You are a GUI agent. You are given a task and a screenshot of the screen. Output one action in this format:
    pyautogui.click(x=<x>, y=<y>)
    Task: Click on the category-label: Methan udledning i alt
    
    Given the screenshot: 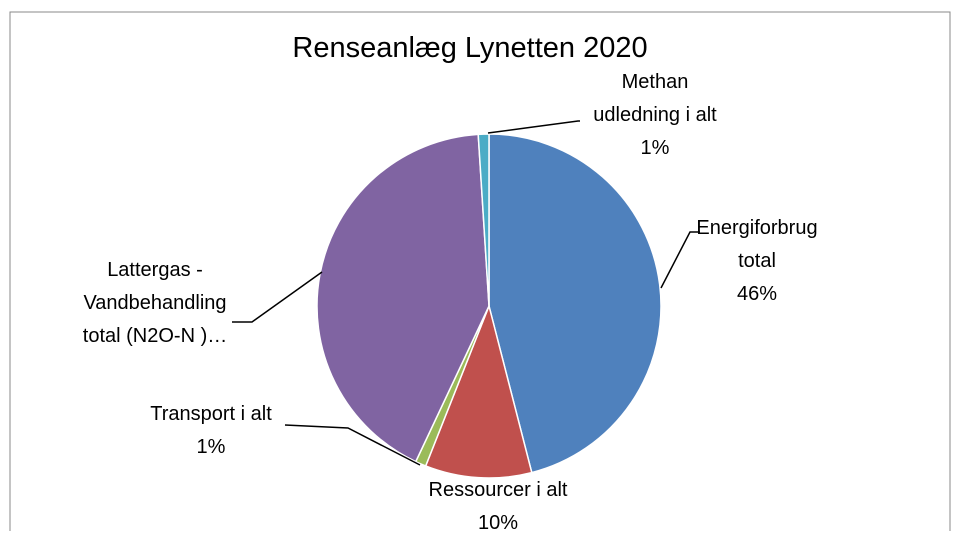 What is the action you would take?
    pyautogui.click(x=655, y=98)
    